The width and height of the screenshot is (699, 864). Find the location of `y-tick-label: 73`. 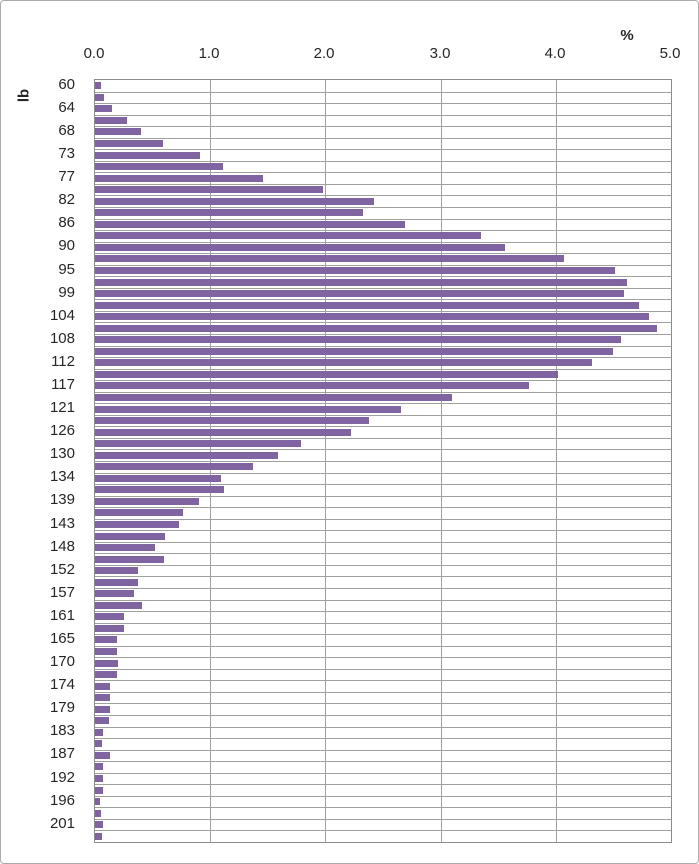

y-tick-label: 73 is located at coordinates (66, 153).